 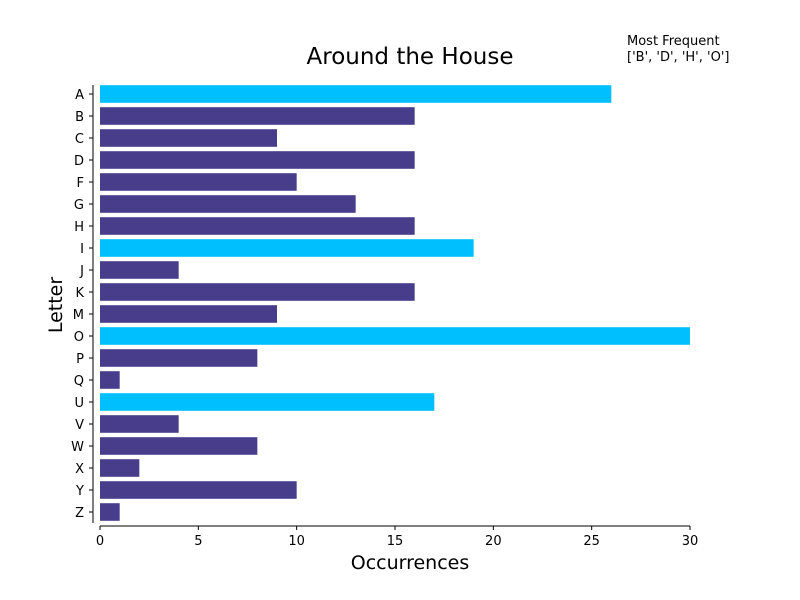 I want to click on annotation-heading: Most Frequent, so click(x=673, y=41).